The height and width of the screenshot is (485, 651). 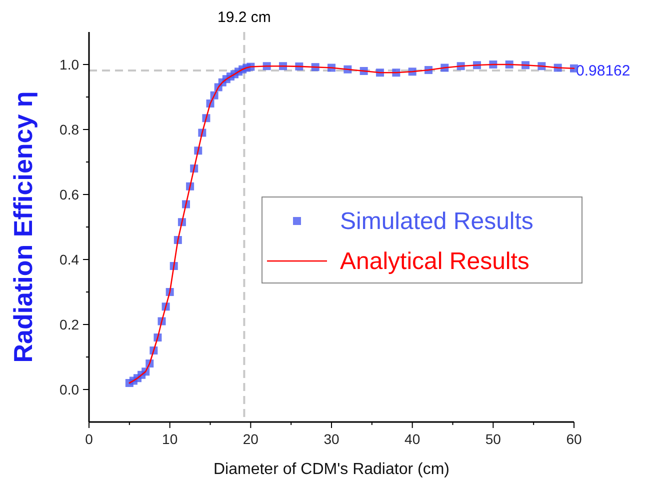 What do you see at coordinates (244, 17) in the screenshot?
I see `ref-line-label: 19.2 cm` at bounding box center [244, 17].